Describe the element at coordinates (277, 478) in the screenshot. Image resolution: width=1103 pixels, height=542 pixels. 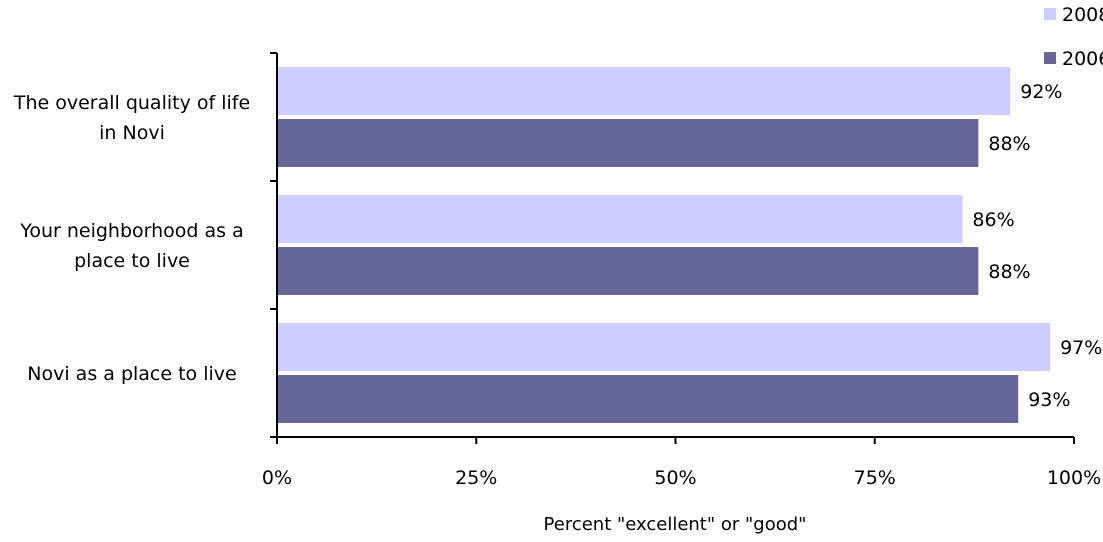
I see `x-tick-label: 0%` at that location.